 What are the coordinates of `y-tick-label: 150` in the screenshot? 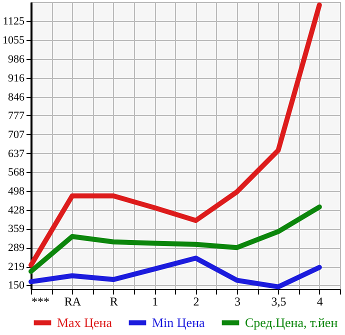 It's located at (16, 286).